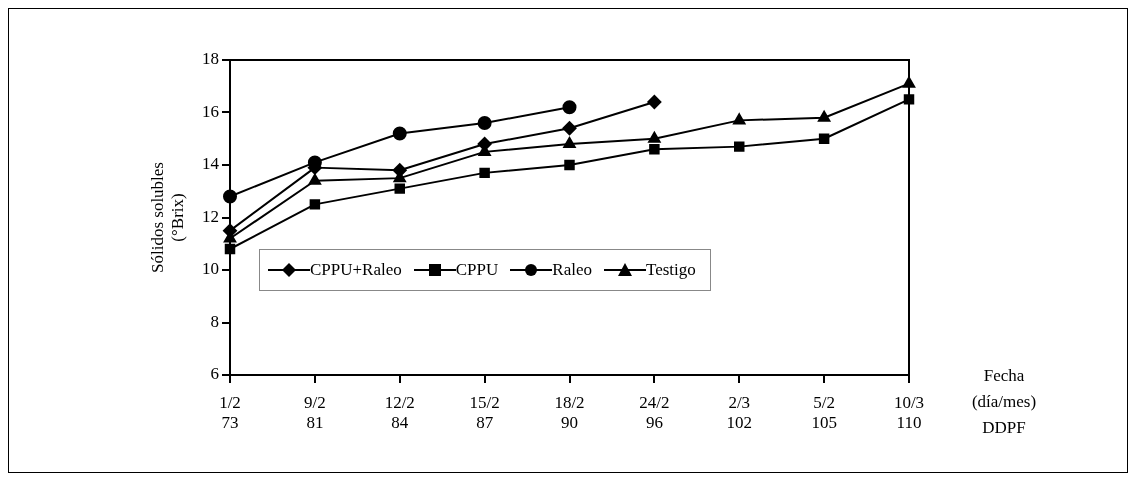 The image size is (1136, 481). I want to click on y-tick-label: 8, so click(214, 321).